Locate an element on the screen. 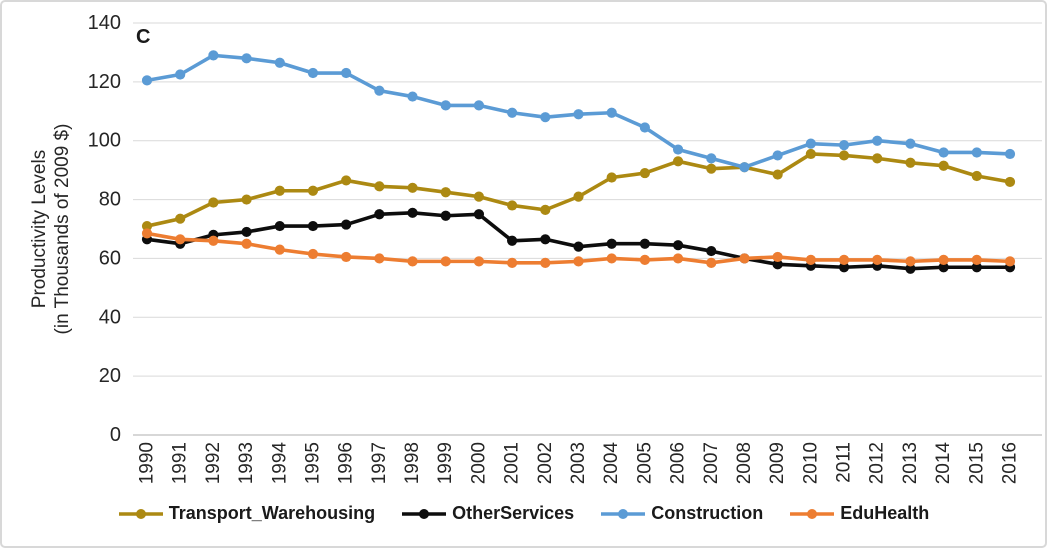  legend-label-construction: Construction is located at coordinates (707, 513).